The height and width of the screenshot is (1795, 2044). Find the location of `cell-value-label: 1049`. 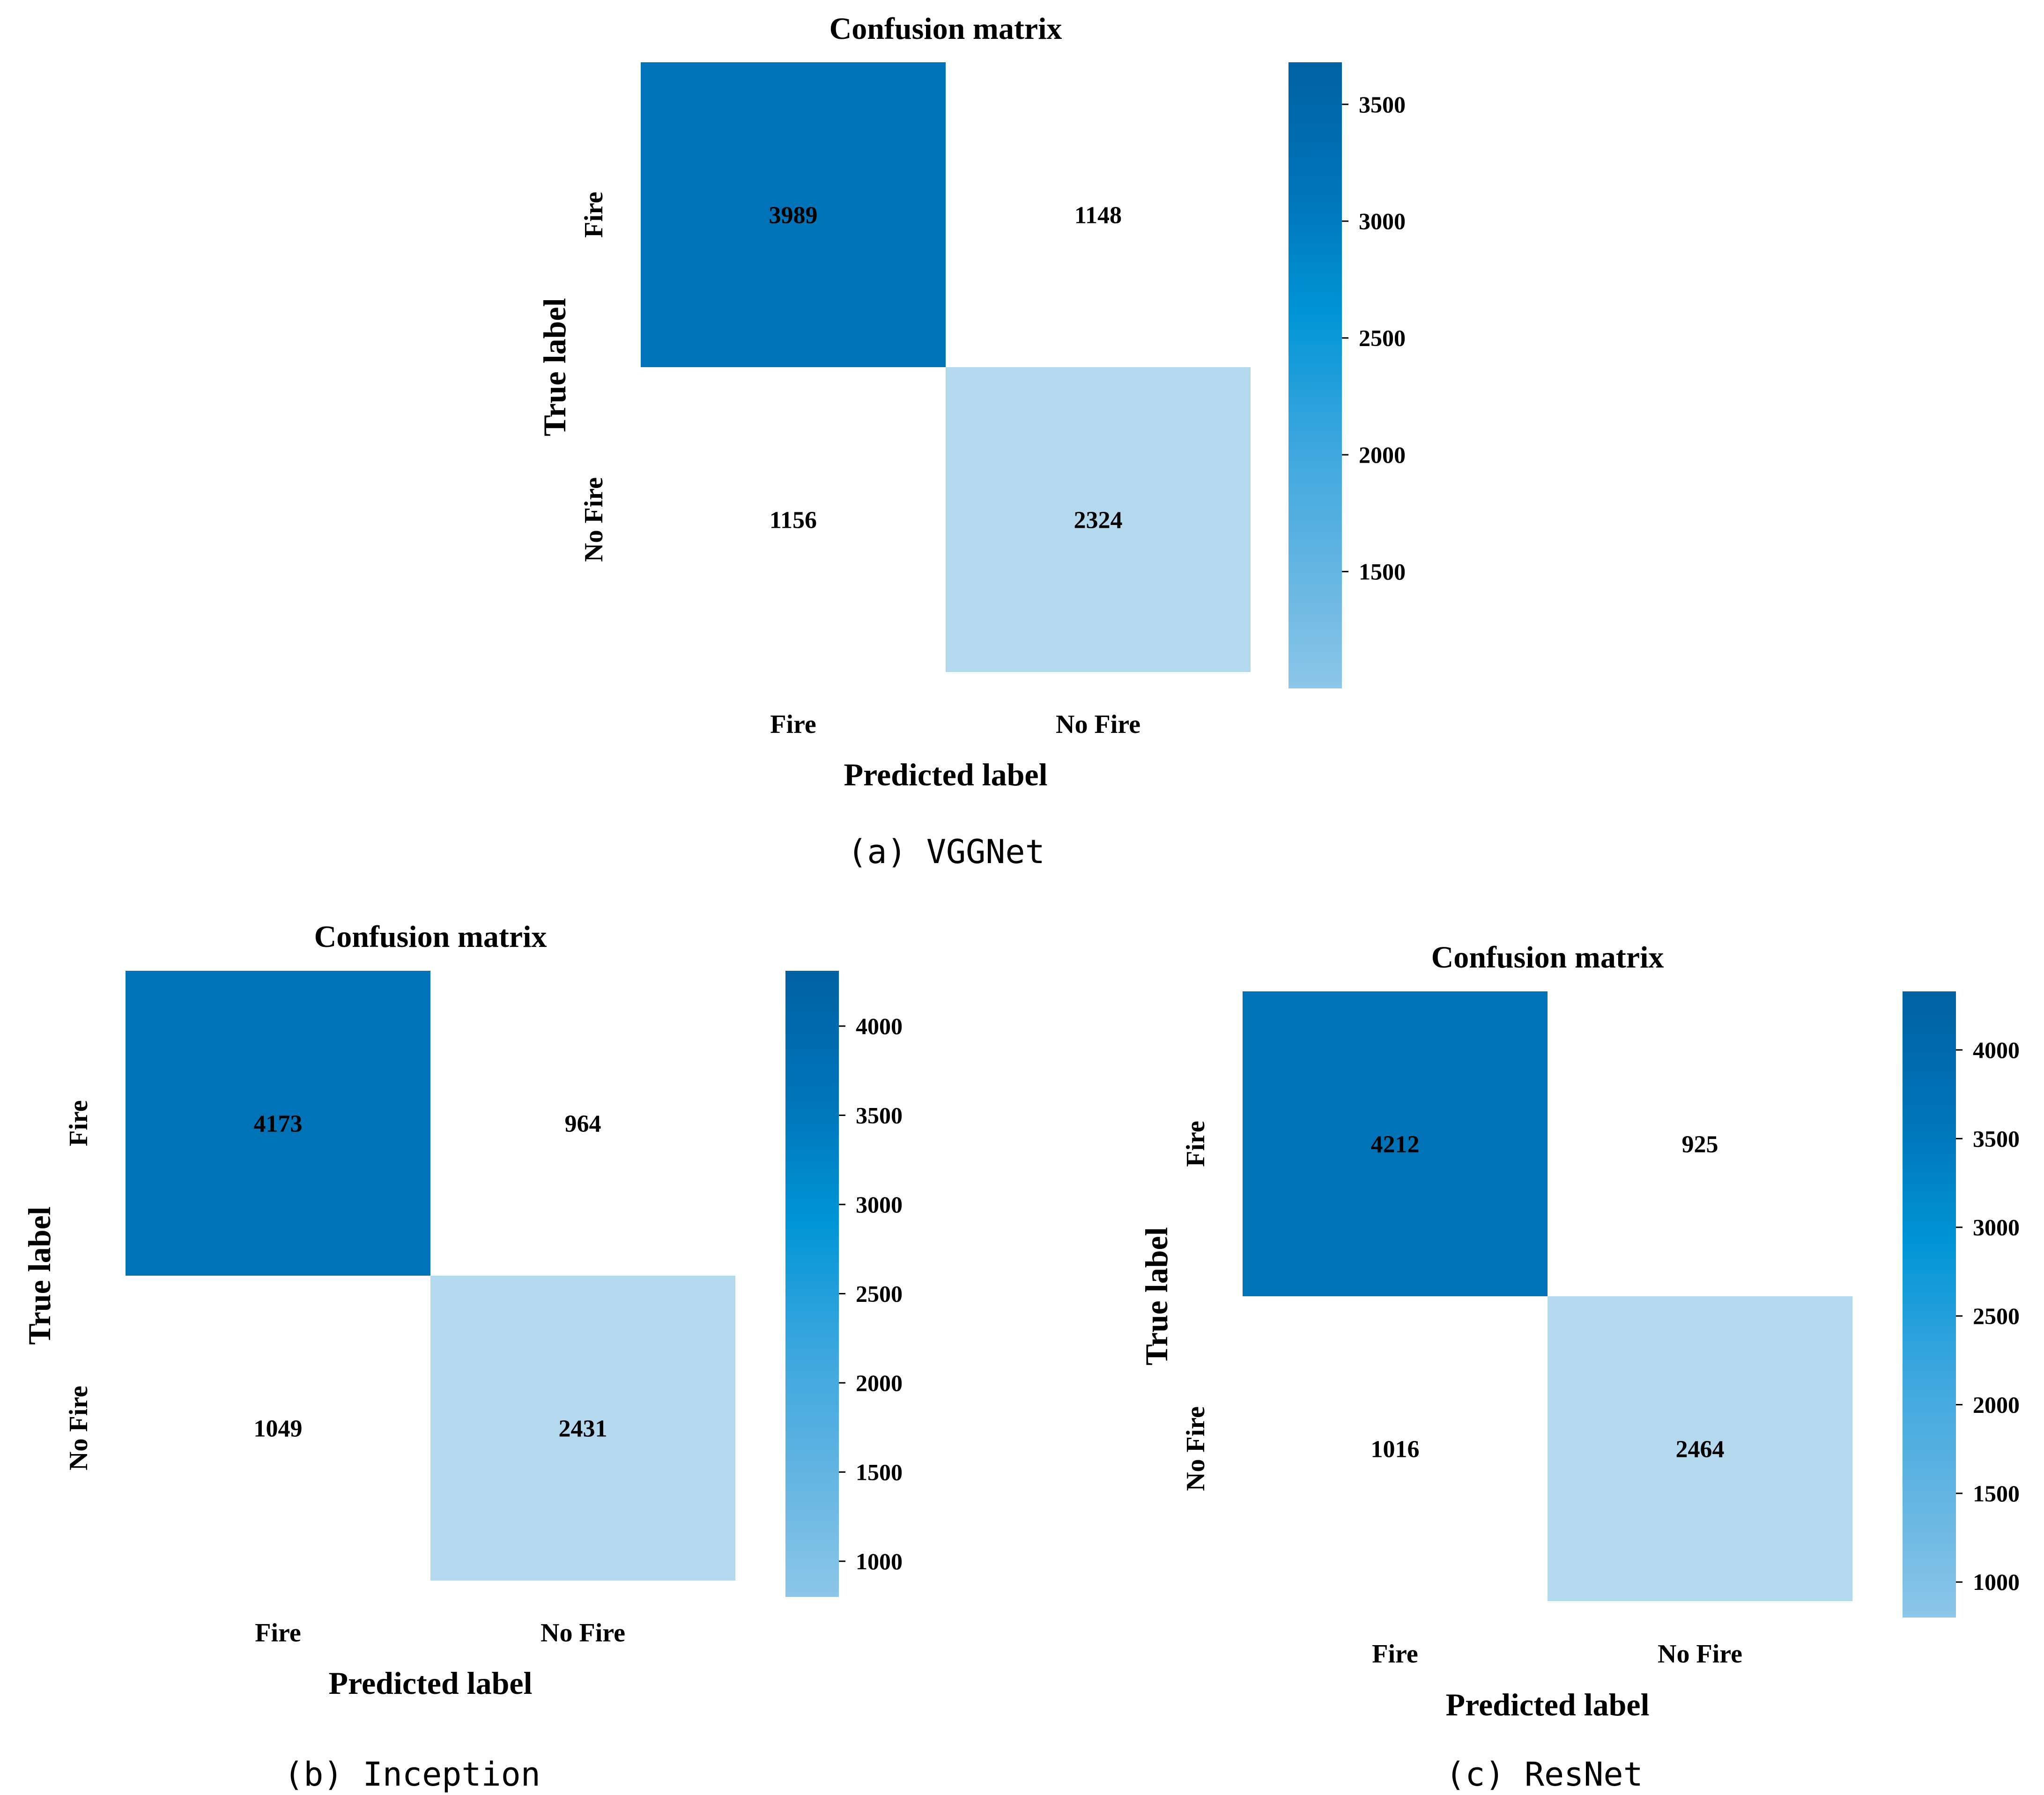

cell-value-label: 1049 is located at coordinates (279, 1429).